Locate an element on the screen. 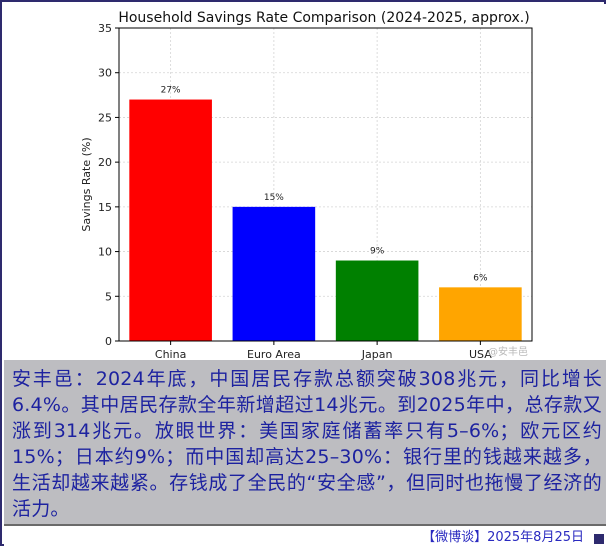  y-tick-label: 25 is located at coordinates (105, 117).